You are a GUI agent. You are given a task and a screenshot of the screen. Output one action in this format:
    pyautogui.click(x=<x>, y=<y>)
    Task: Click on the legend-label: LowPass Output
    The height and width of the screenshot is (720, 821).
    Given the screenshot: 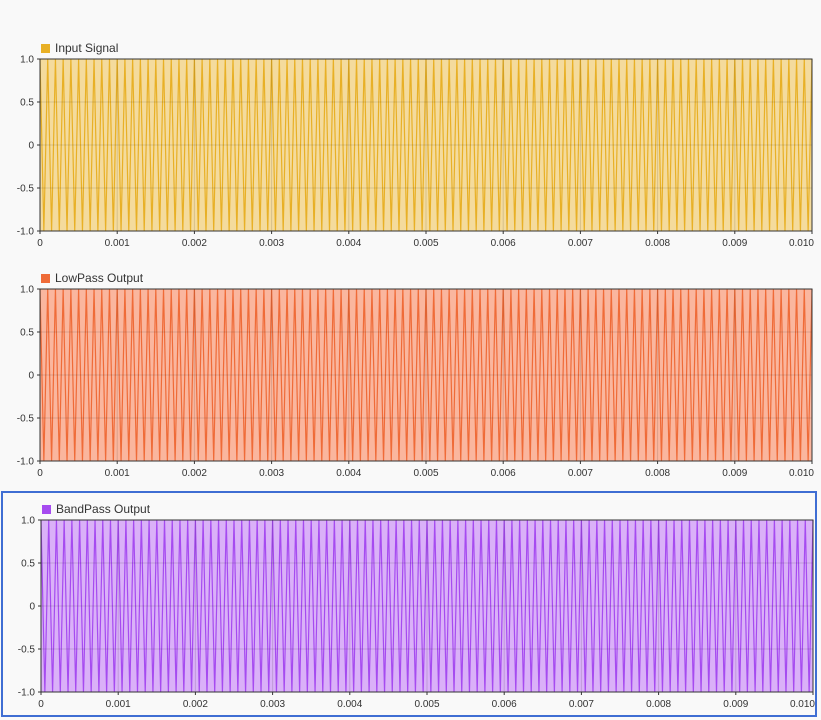 What is the action you would take?
    pyautogui.click(x=99, y=278)
    